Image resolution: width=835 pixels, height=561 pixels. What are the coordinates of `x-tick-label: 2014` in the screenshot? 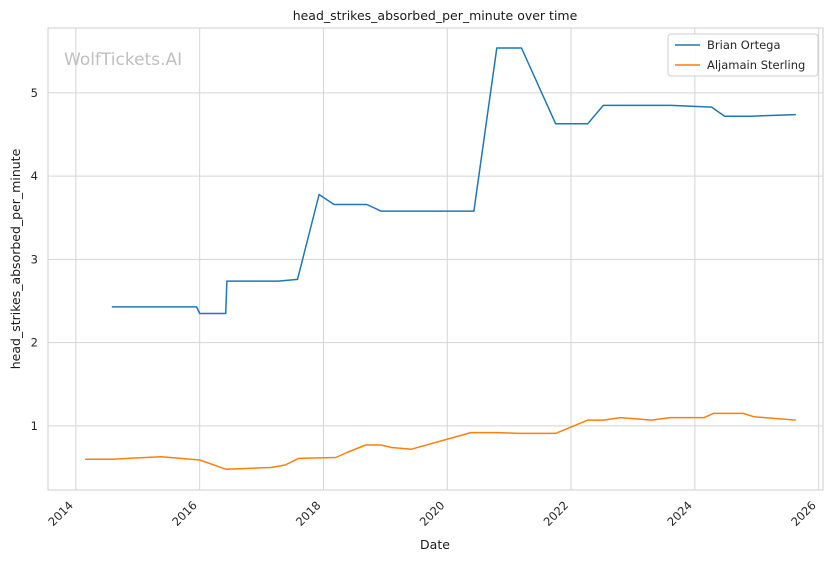 It's located at (60, 513).